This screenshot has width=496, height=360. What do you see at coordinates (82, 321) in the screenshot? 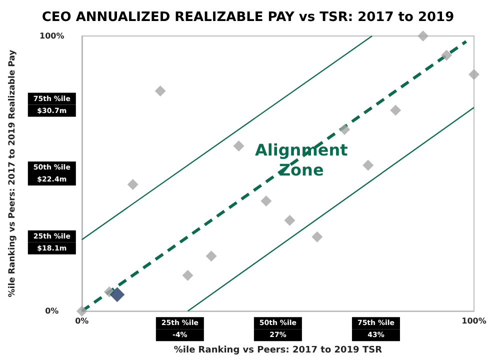
I see `x-tick-label: 0%` at bounding box center [82, 321].